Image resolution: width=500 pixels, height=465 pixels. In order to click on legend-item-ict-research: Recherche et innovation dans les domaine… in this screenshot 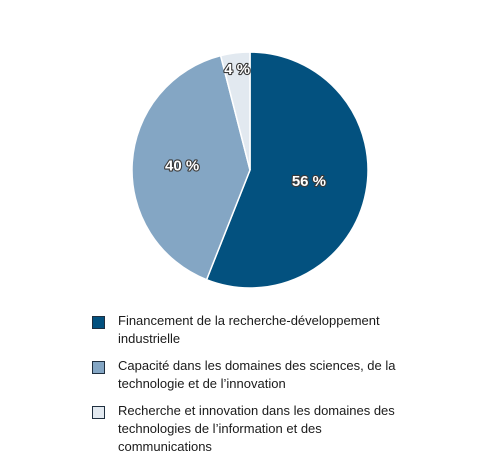, I will do `click(255, 429)`.